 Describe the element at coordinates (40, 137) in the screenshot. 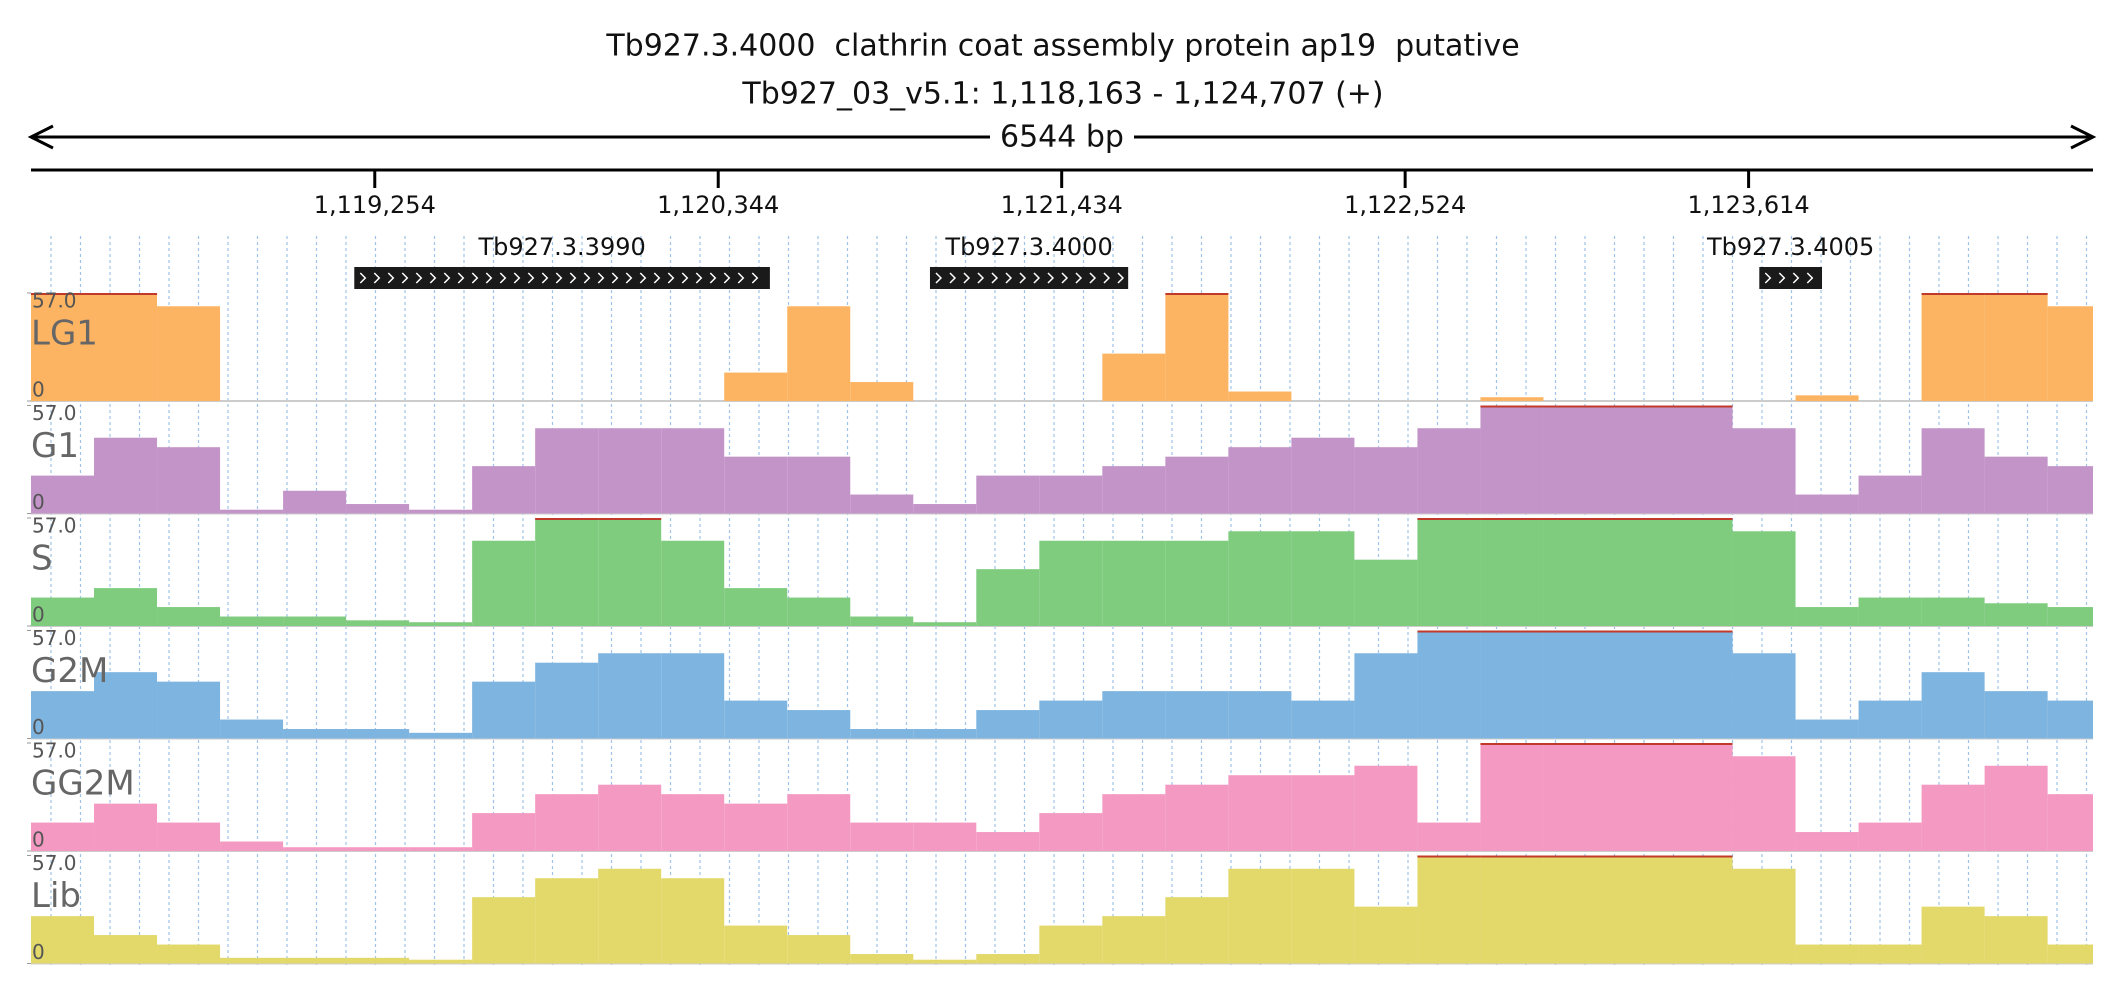

I see `arrow-head` at that location.